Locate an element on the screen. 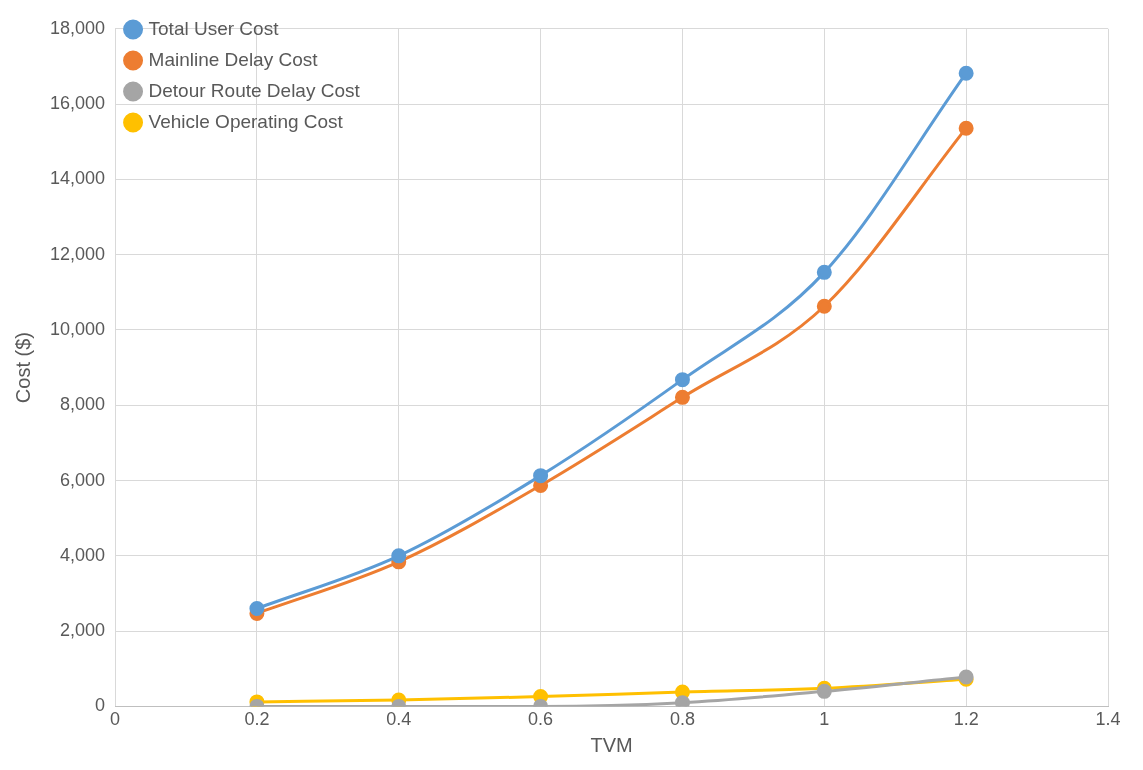  x-tick-label: 0.6 is located at coordinates (541, 719).